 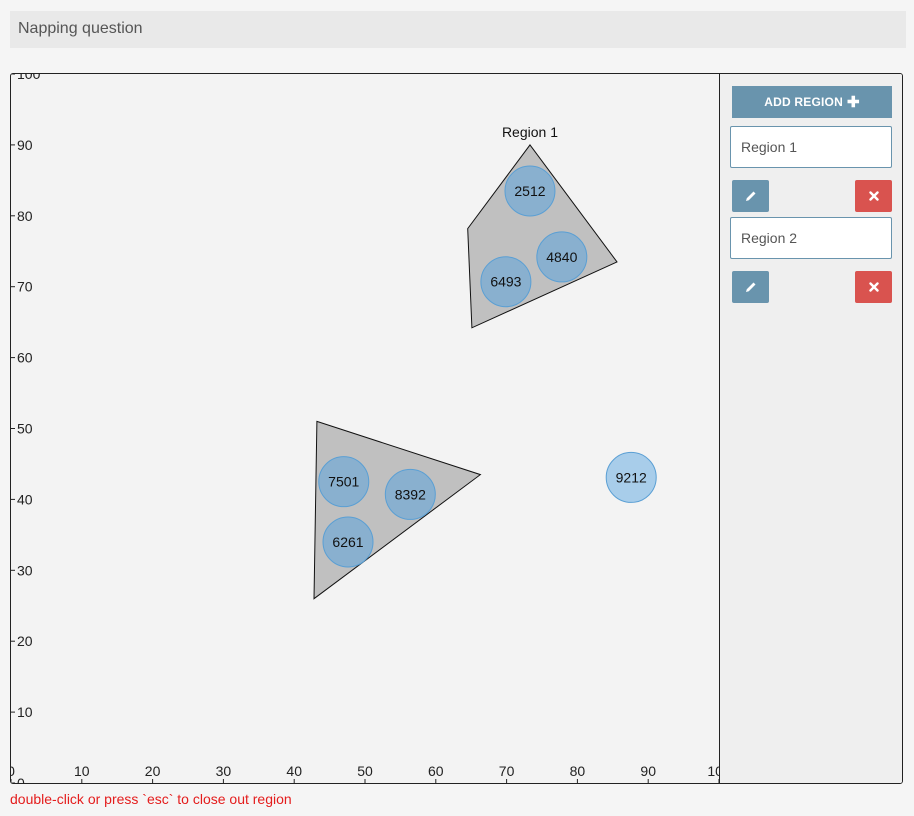 I want to click on edit-region-2-button, so click(x=750, y=287).